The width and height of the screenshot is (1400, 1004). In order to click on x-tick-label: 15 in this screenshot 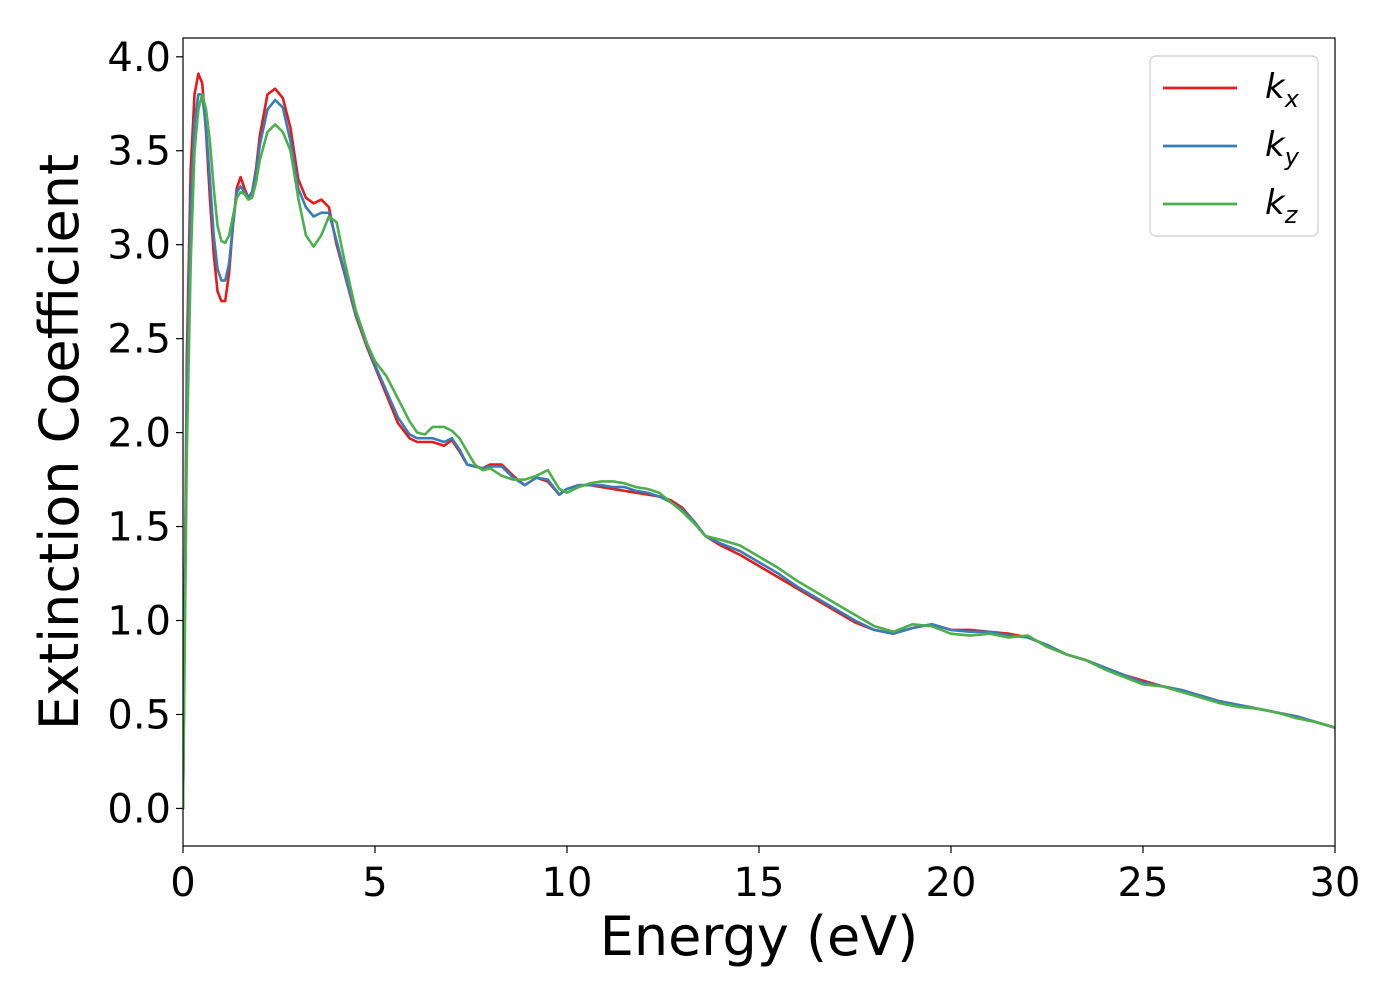, I will do `click(759, 883)`.